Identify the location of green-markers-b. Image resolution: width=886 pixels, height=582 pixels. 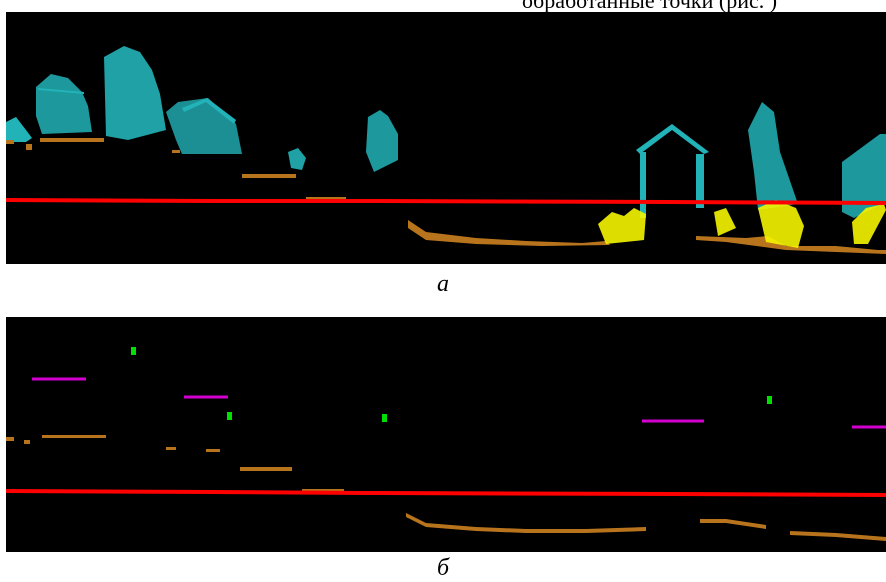
(451, 384).